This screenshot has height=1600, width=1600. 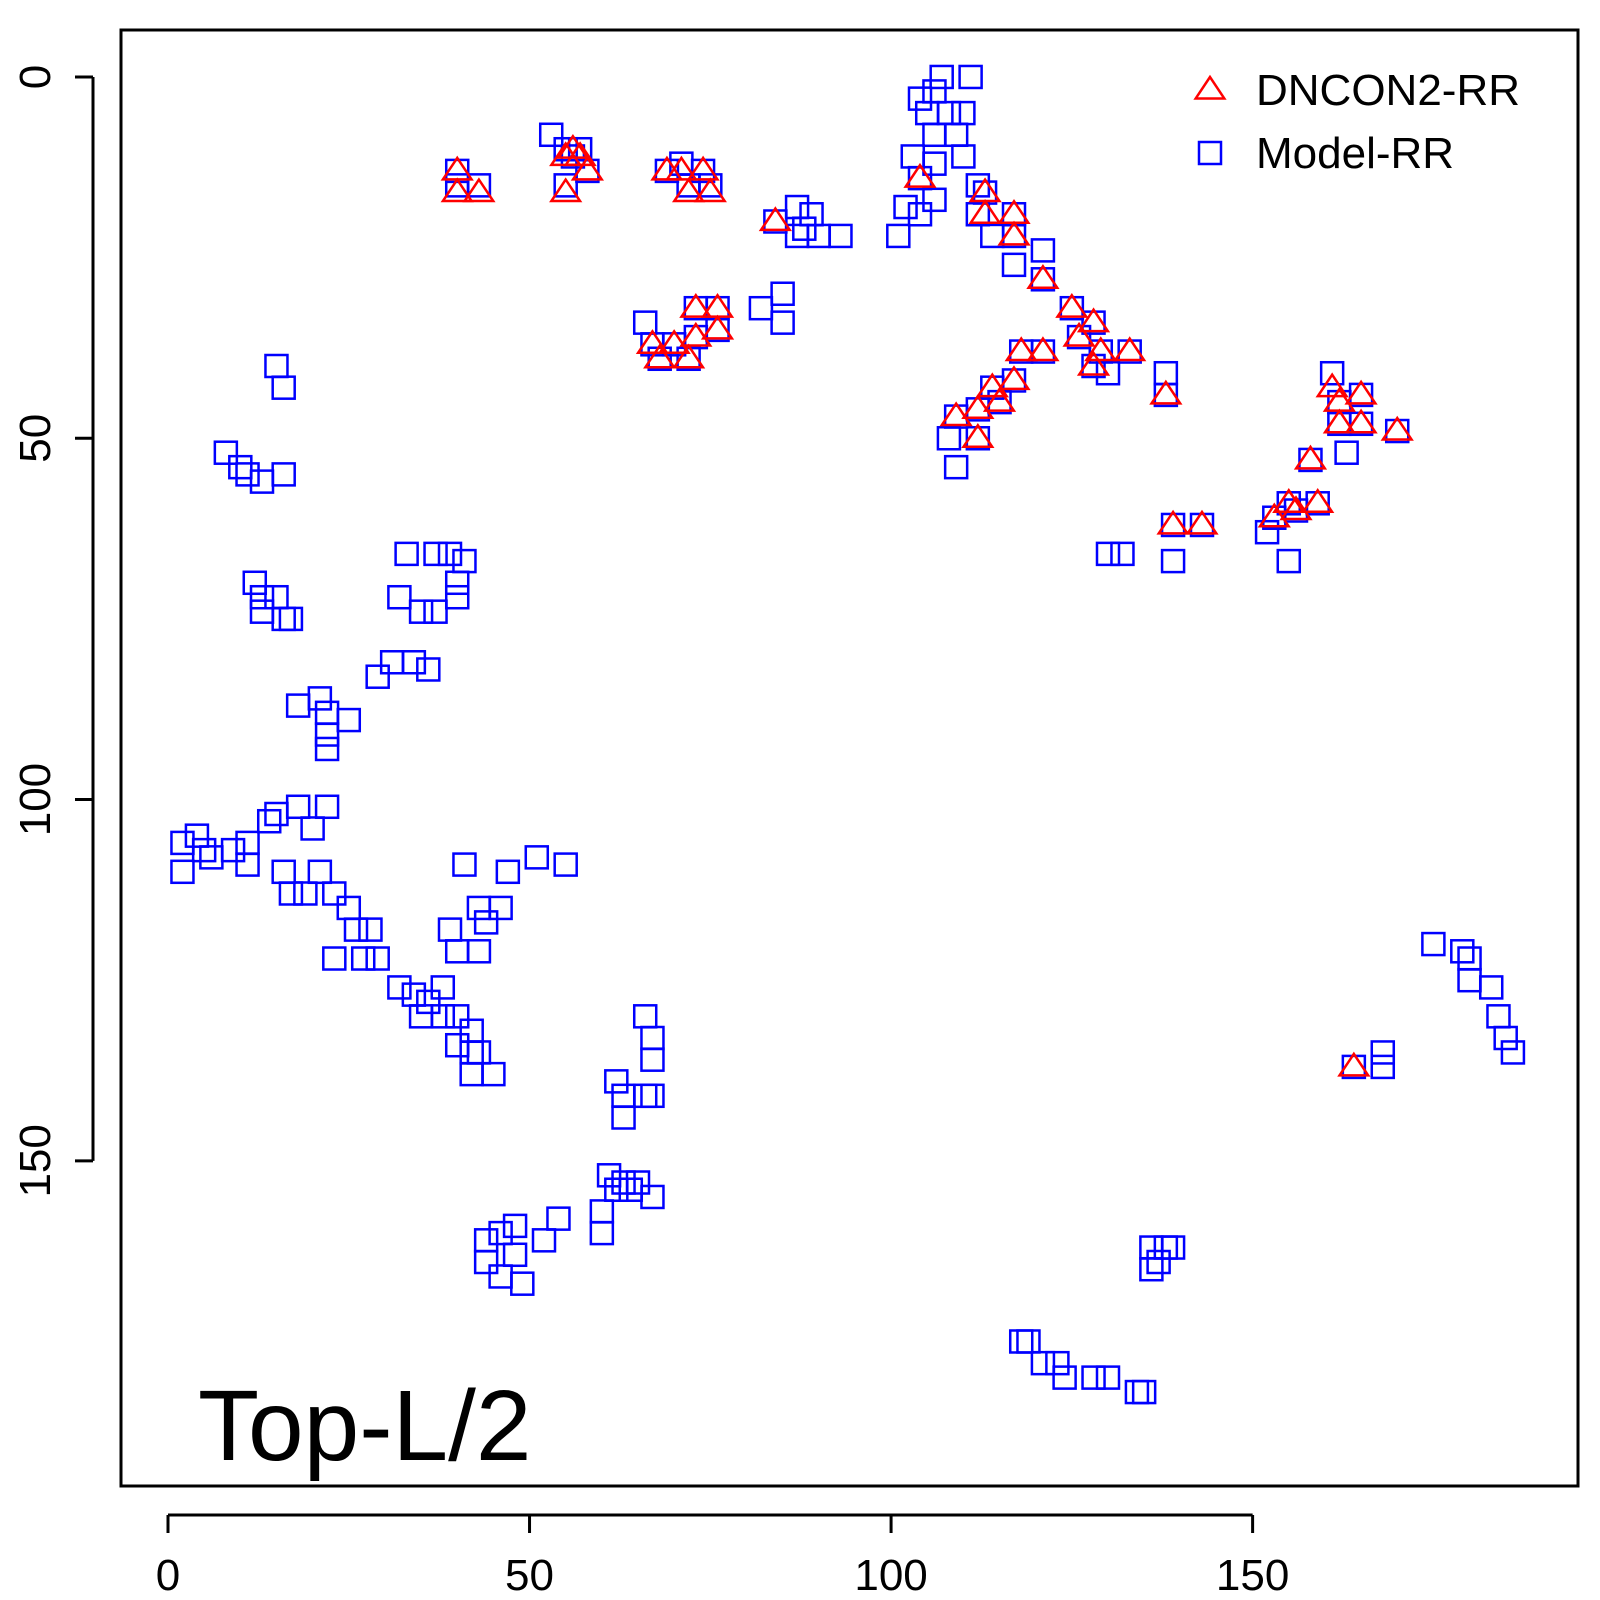 I want to click on legend-item: DNCON2-RR, so click(x=1356, y=90).